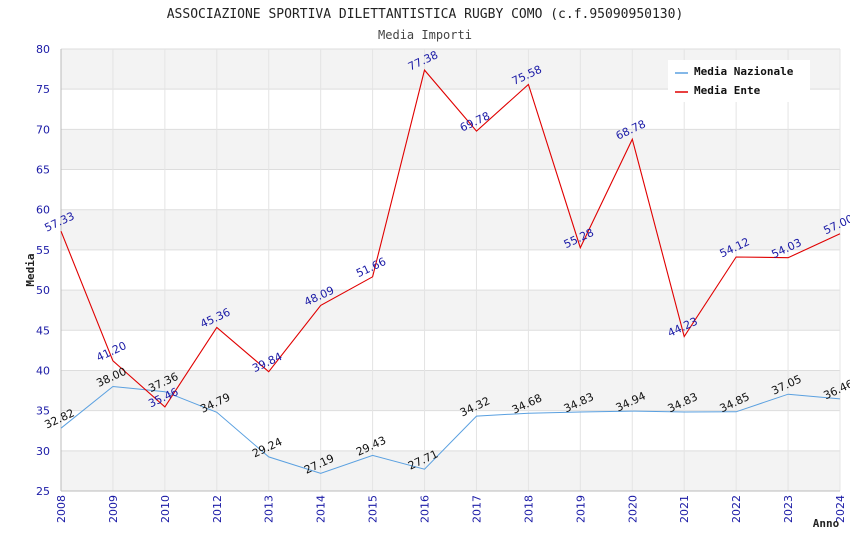 The height and width of the screenshot is (550, 850). Describe the element at coordinates (684, 509) in the screenshot. I see `x-tick-label: 2021` at that location.